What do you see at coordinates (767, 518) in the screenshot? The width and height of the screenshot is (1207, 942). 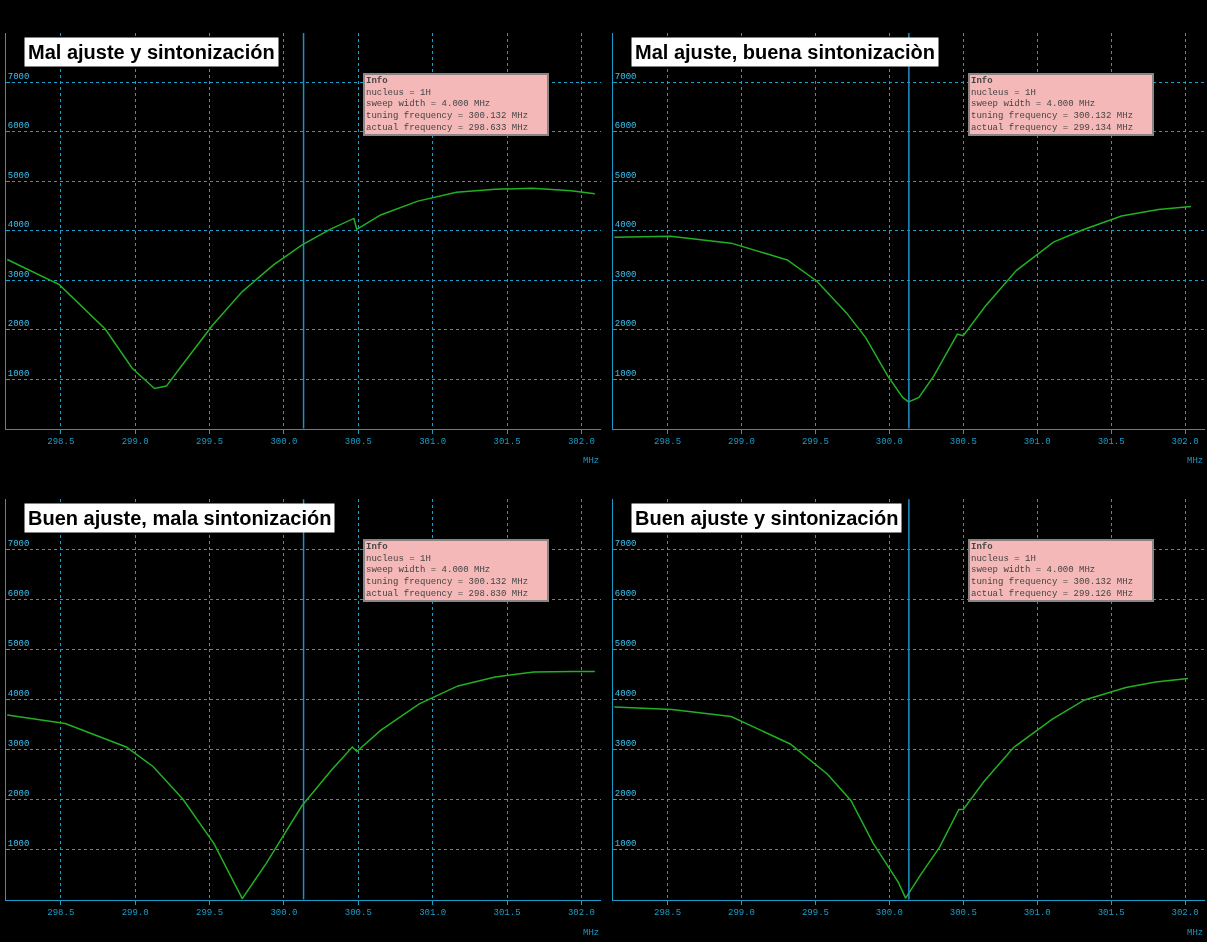 I see `chart-title: Buen ajuste y sintonización` at bounding box center [767, 518].